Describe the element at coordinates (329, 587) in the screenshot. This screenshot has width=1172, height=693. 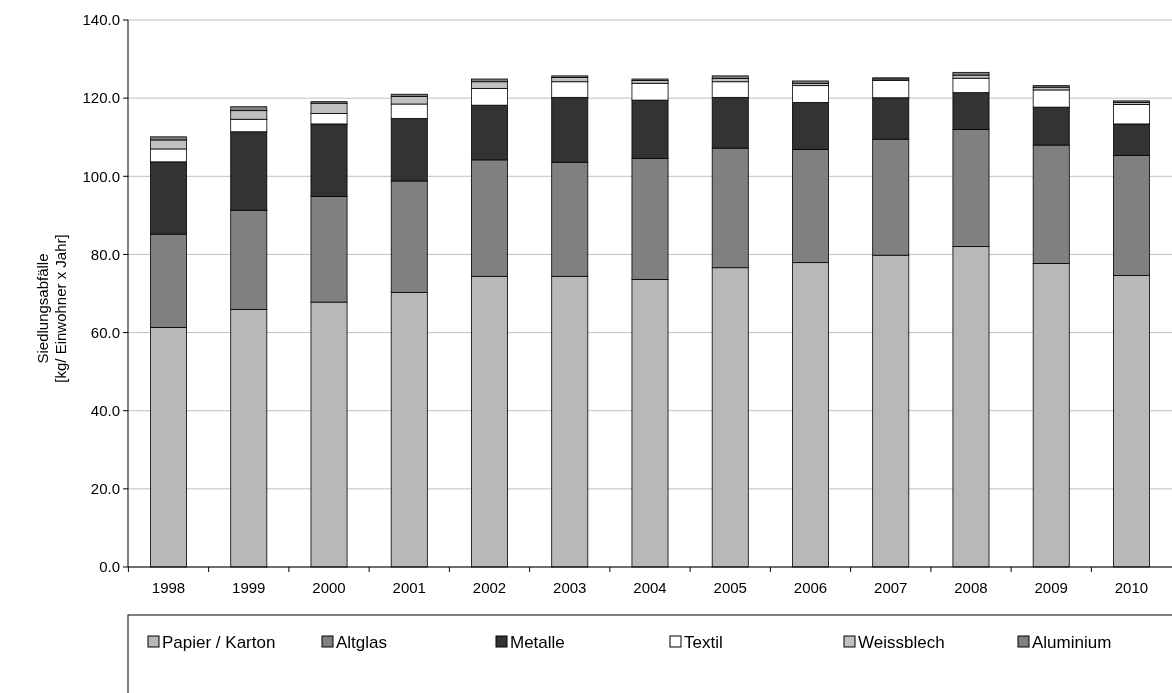
I see `x-tick-label: 2000` at that location.